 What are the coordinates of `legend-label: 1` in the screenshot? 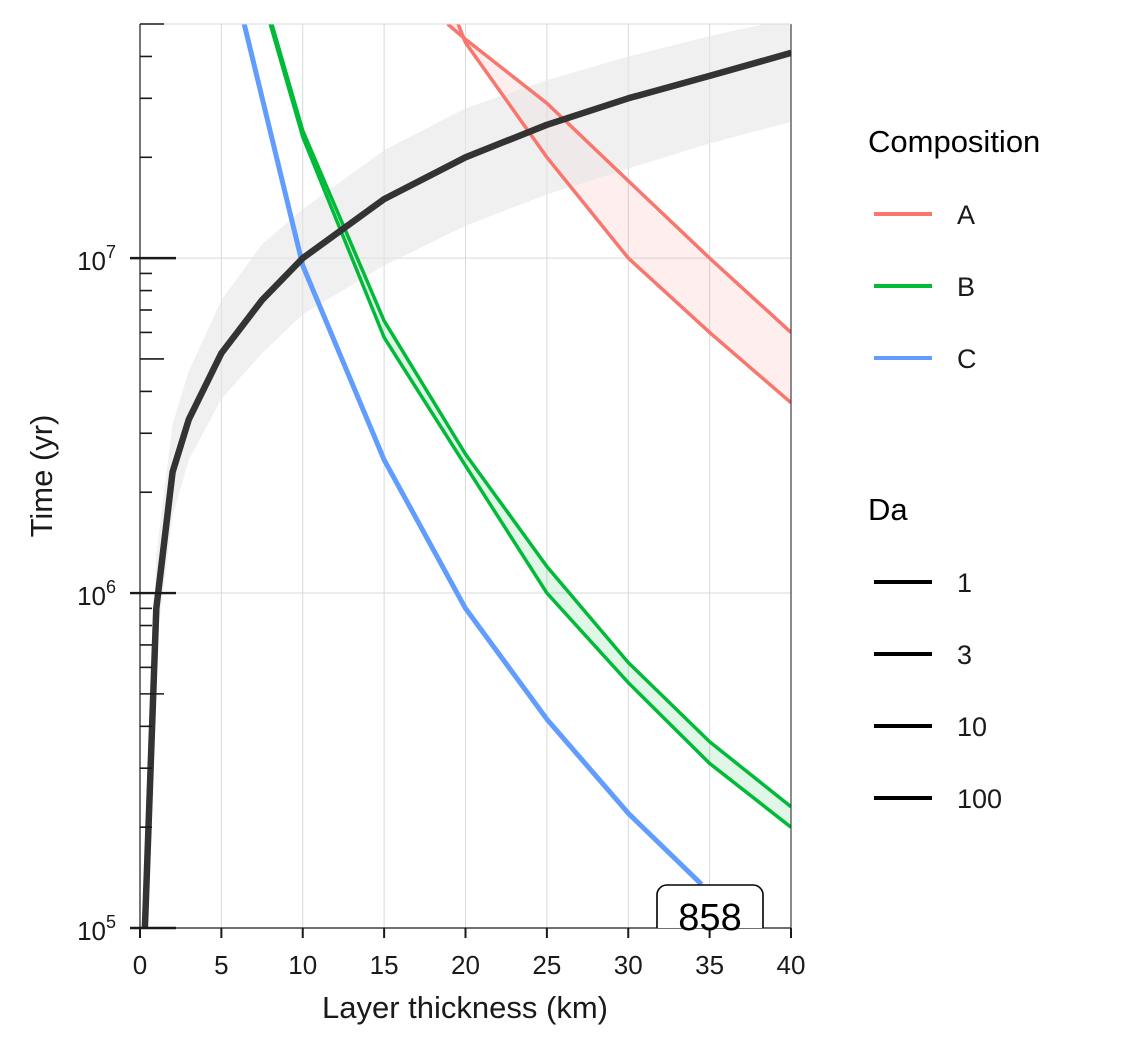 It's located at (964, 583).